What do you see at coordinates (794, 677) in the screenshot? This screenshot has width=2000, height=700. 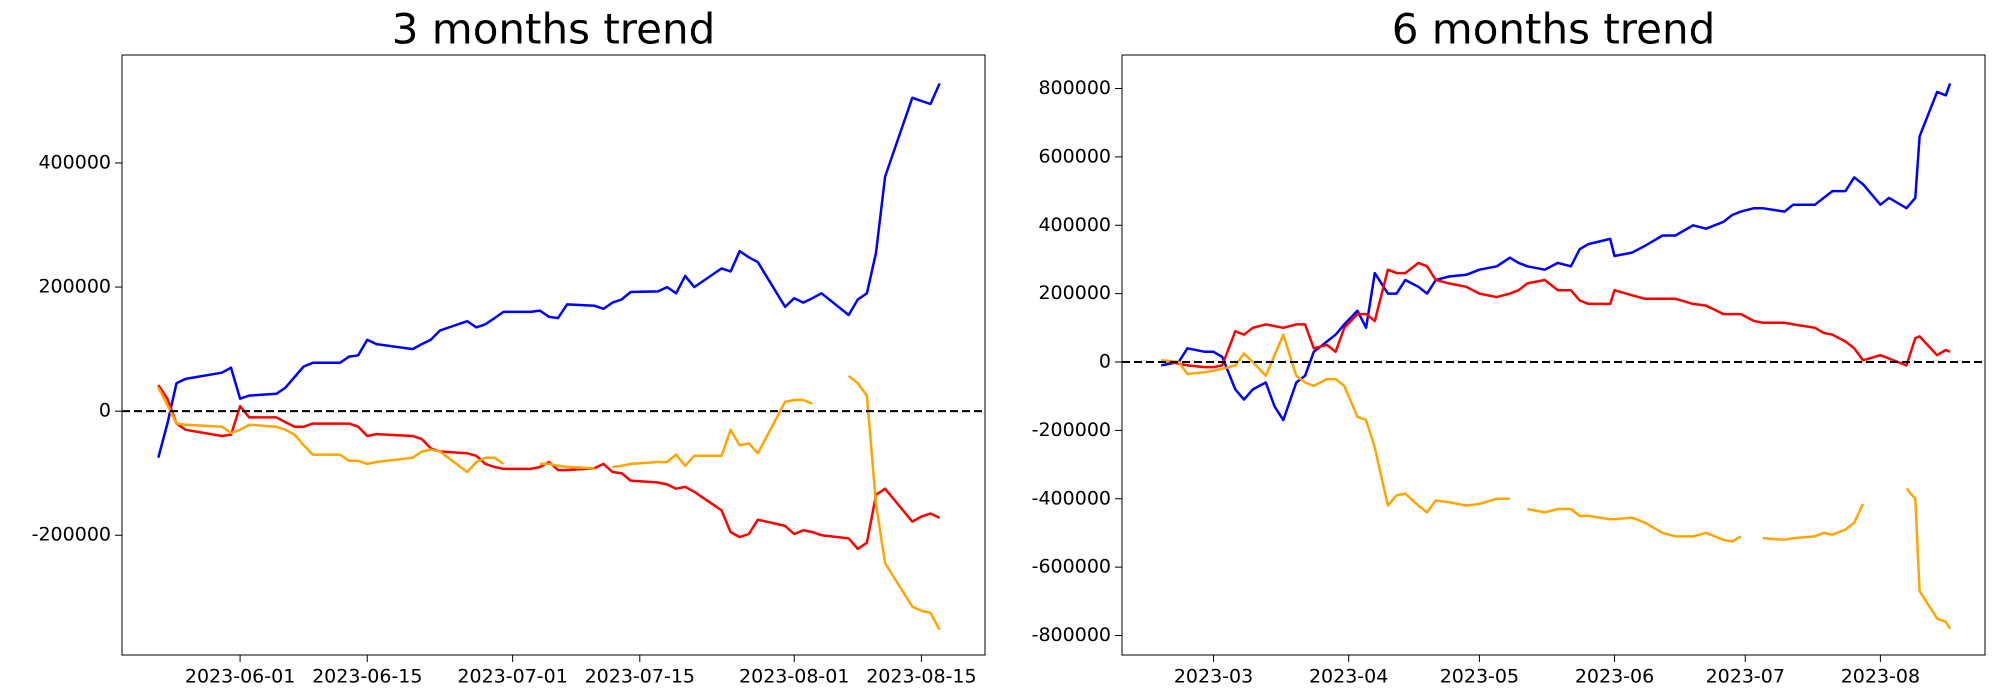 I see `x-tick-label: 2023-08-01` at bounding box center [794, 677].